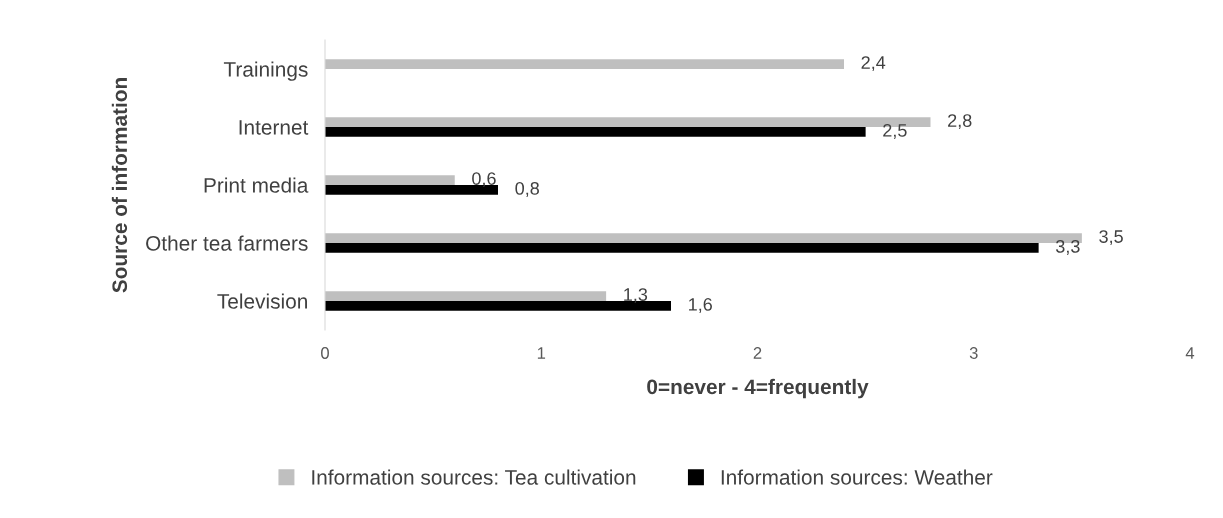 Image resolution: width=1223 pixels, height=518 pixels. I want to click on y-tick-label: Television, so click(262, 301).